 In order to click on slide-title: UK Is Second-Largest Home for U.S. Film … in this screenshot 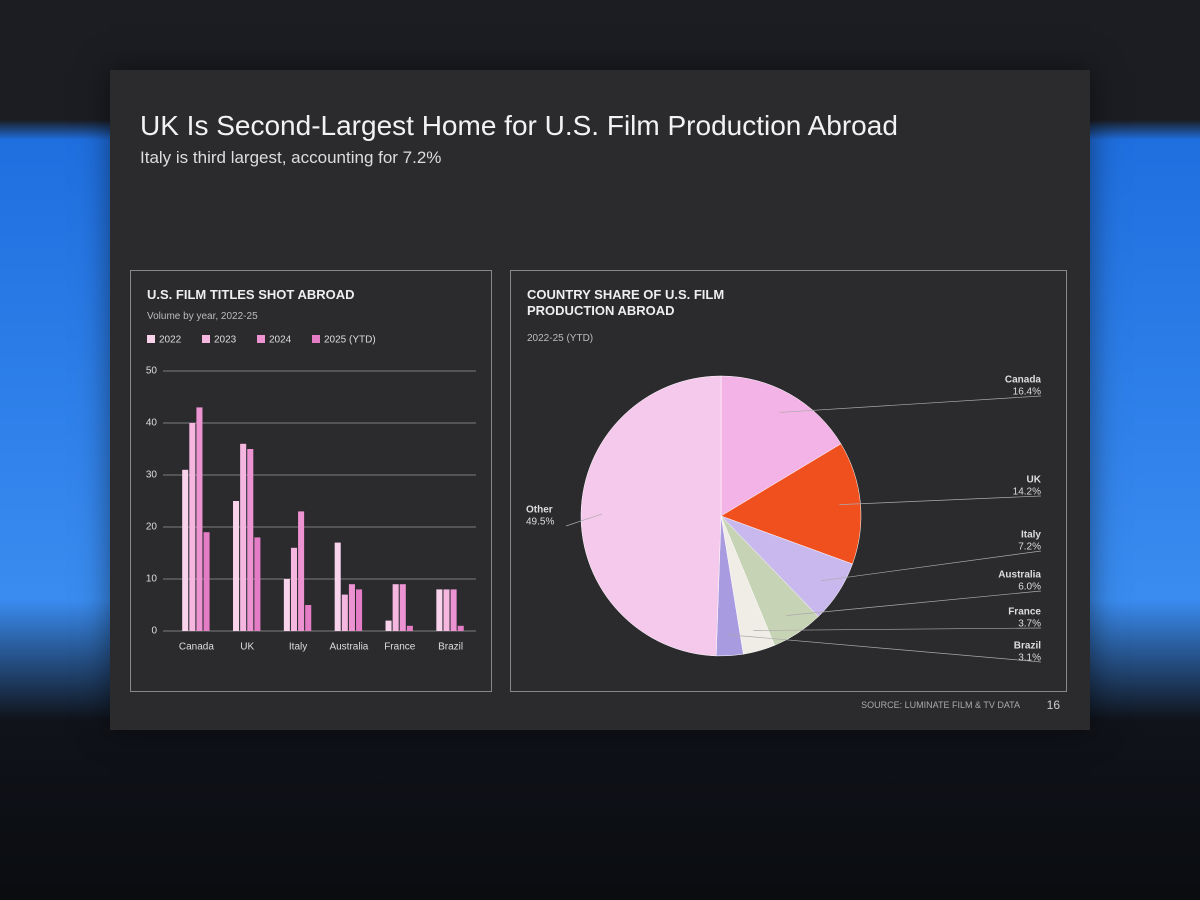, I will do `click(519, 125)`.